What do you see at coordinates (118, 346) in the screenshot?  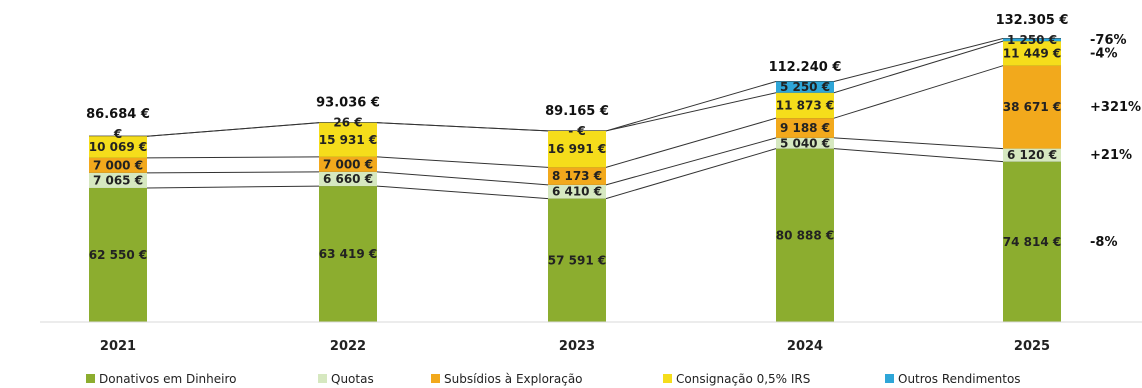 I see `x-tick-label: 2021` at bounding box center [118, 346].